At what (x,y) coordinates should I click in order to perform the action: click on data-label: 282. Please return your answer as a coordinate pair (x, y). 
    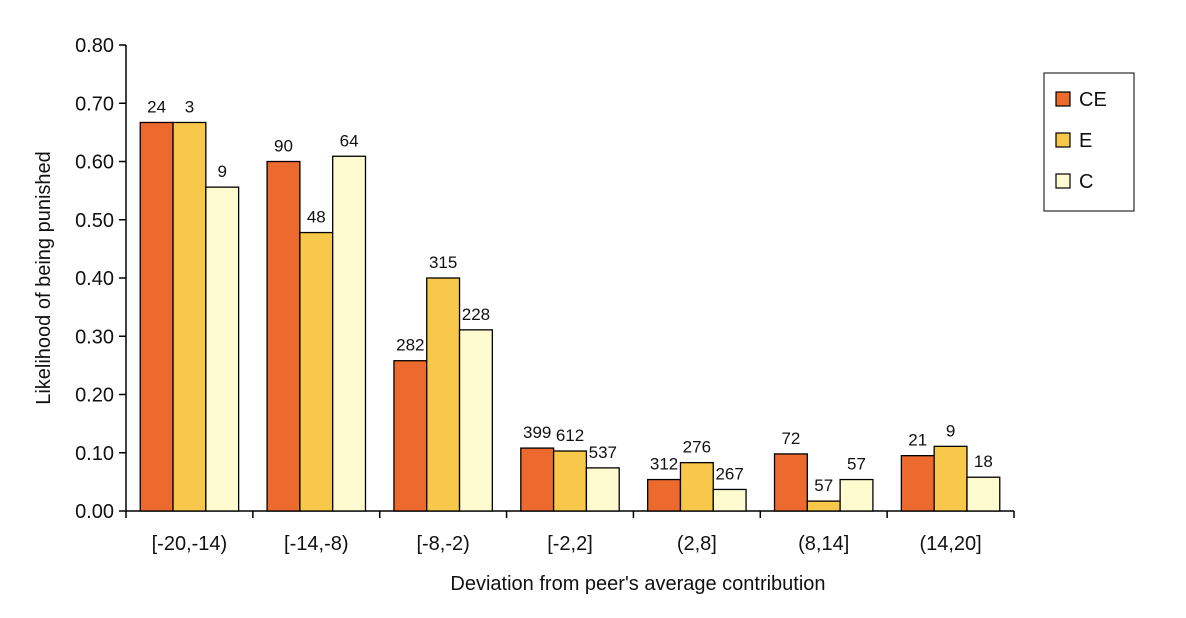
    Looking at the image, I should click on (410, 345).